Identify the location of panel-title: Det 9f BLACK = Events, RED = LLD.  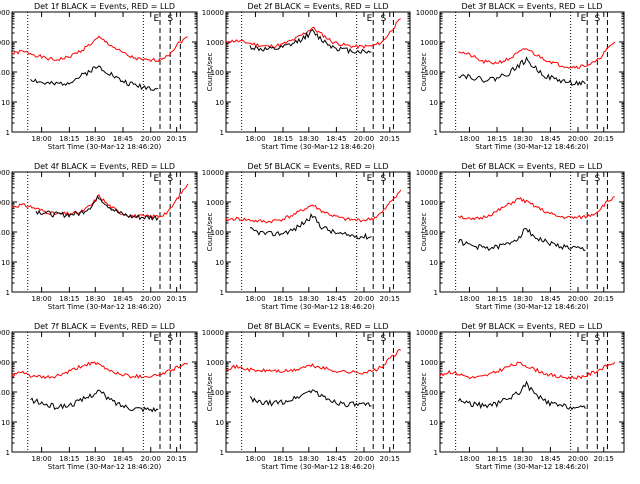
(531, 326).